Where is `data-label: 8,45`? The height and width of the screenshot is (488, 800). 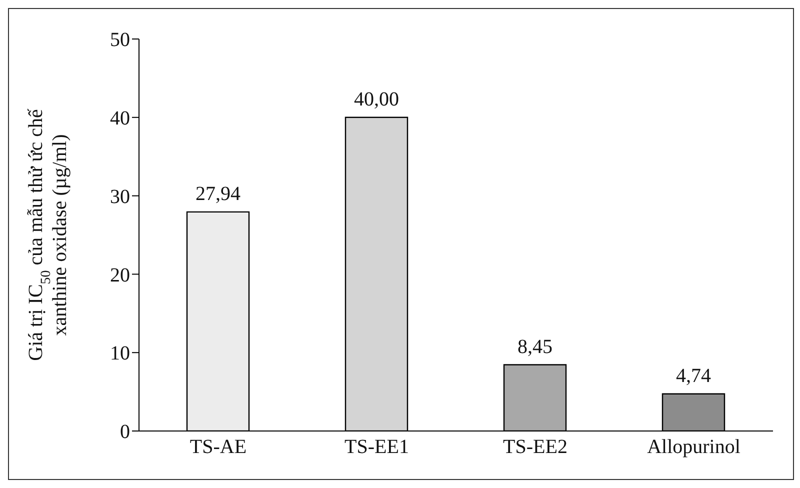
data-label: 8,45 is located at coordinates (535, 347).